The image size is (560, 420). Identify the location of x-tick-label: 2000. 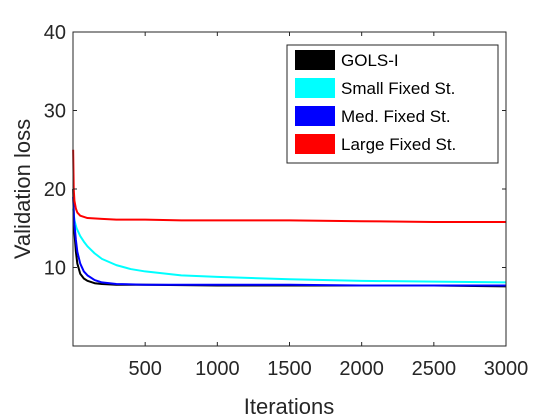
(361, 369).